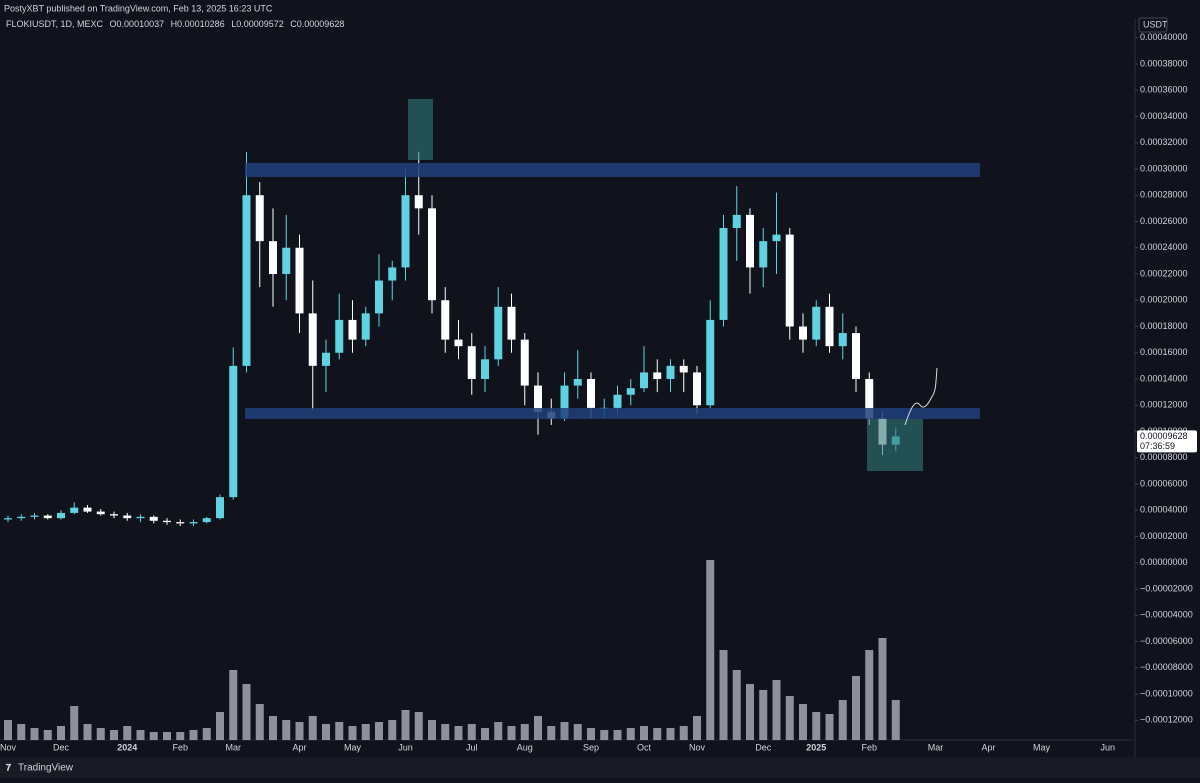  I want to click on x-tick-label: Oct, so click(644, 747).